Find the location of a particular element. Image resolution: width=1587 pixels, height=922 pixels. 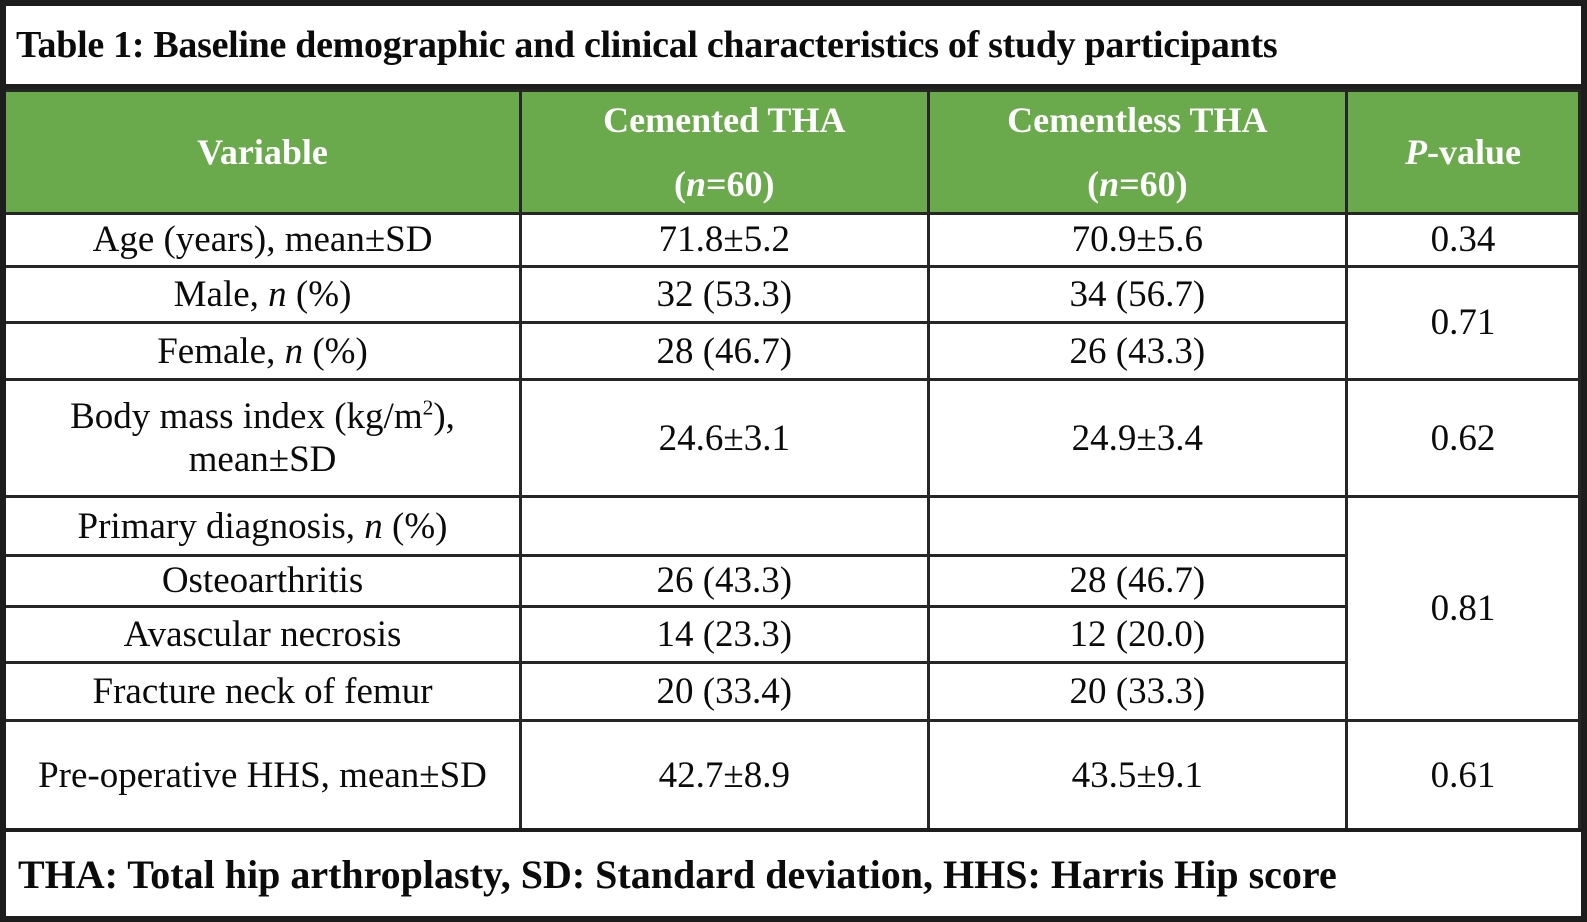

cell-pvalue: 0.71 is located at coordinates (1463, 323).